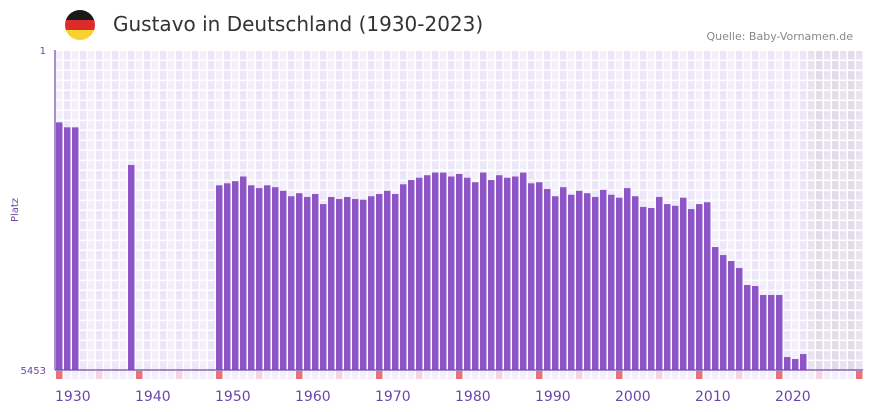 This screenshot has width=873, height=412. What do you see at coordinates (227, 276) in the screenshot?
I see `bar-1951` at bounding box center [227, 276].